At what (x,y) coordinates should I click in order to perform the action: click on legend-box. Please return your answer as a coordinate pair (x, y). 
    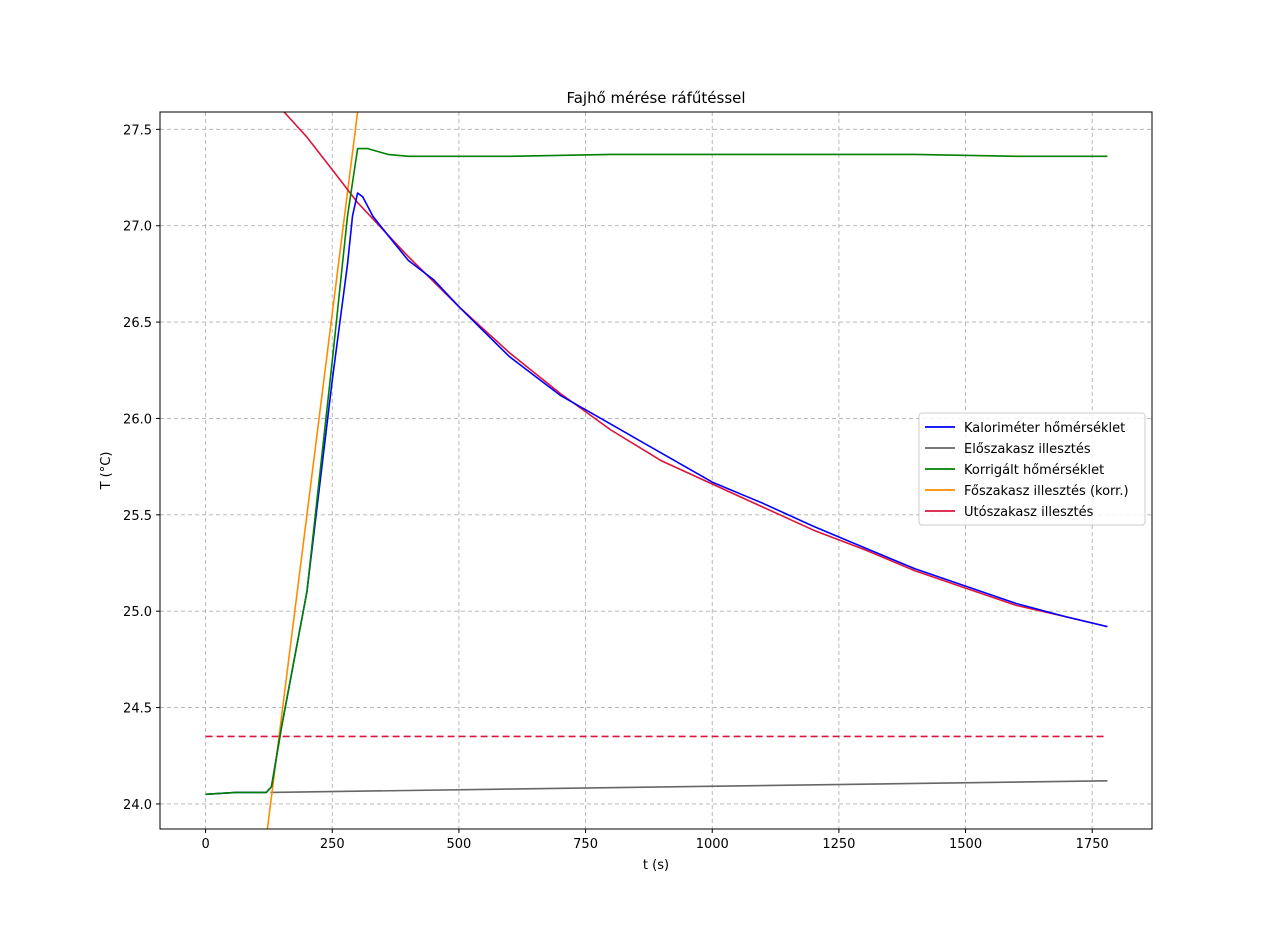
    Looking at the image, I should click on (1032, 469).